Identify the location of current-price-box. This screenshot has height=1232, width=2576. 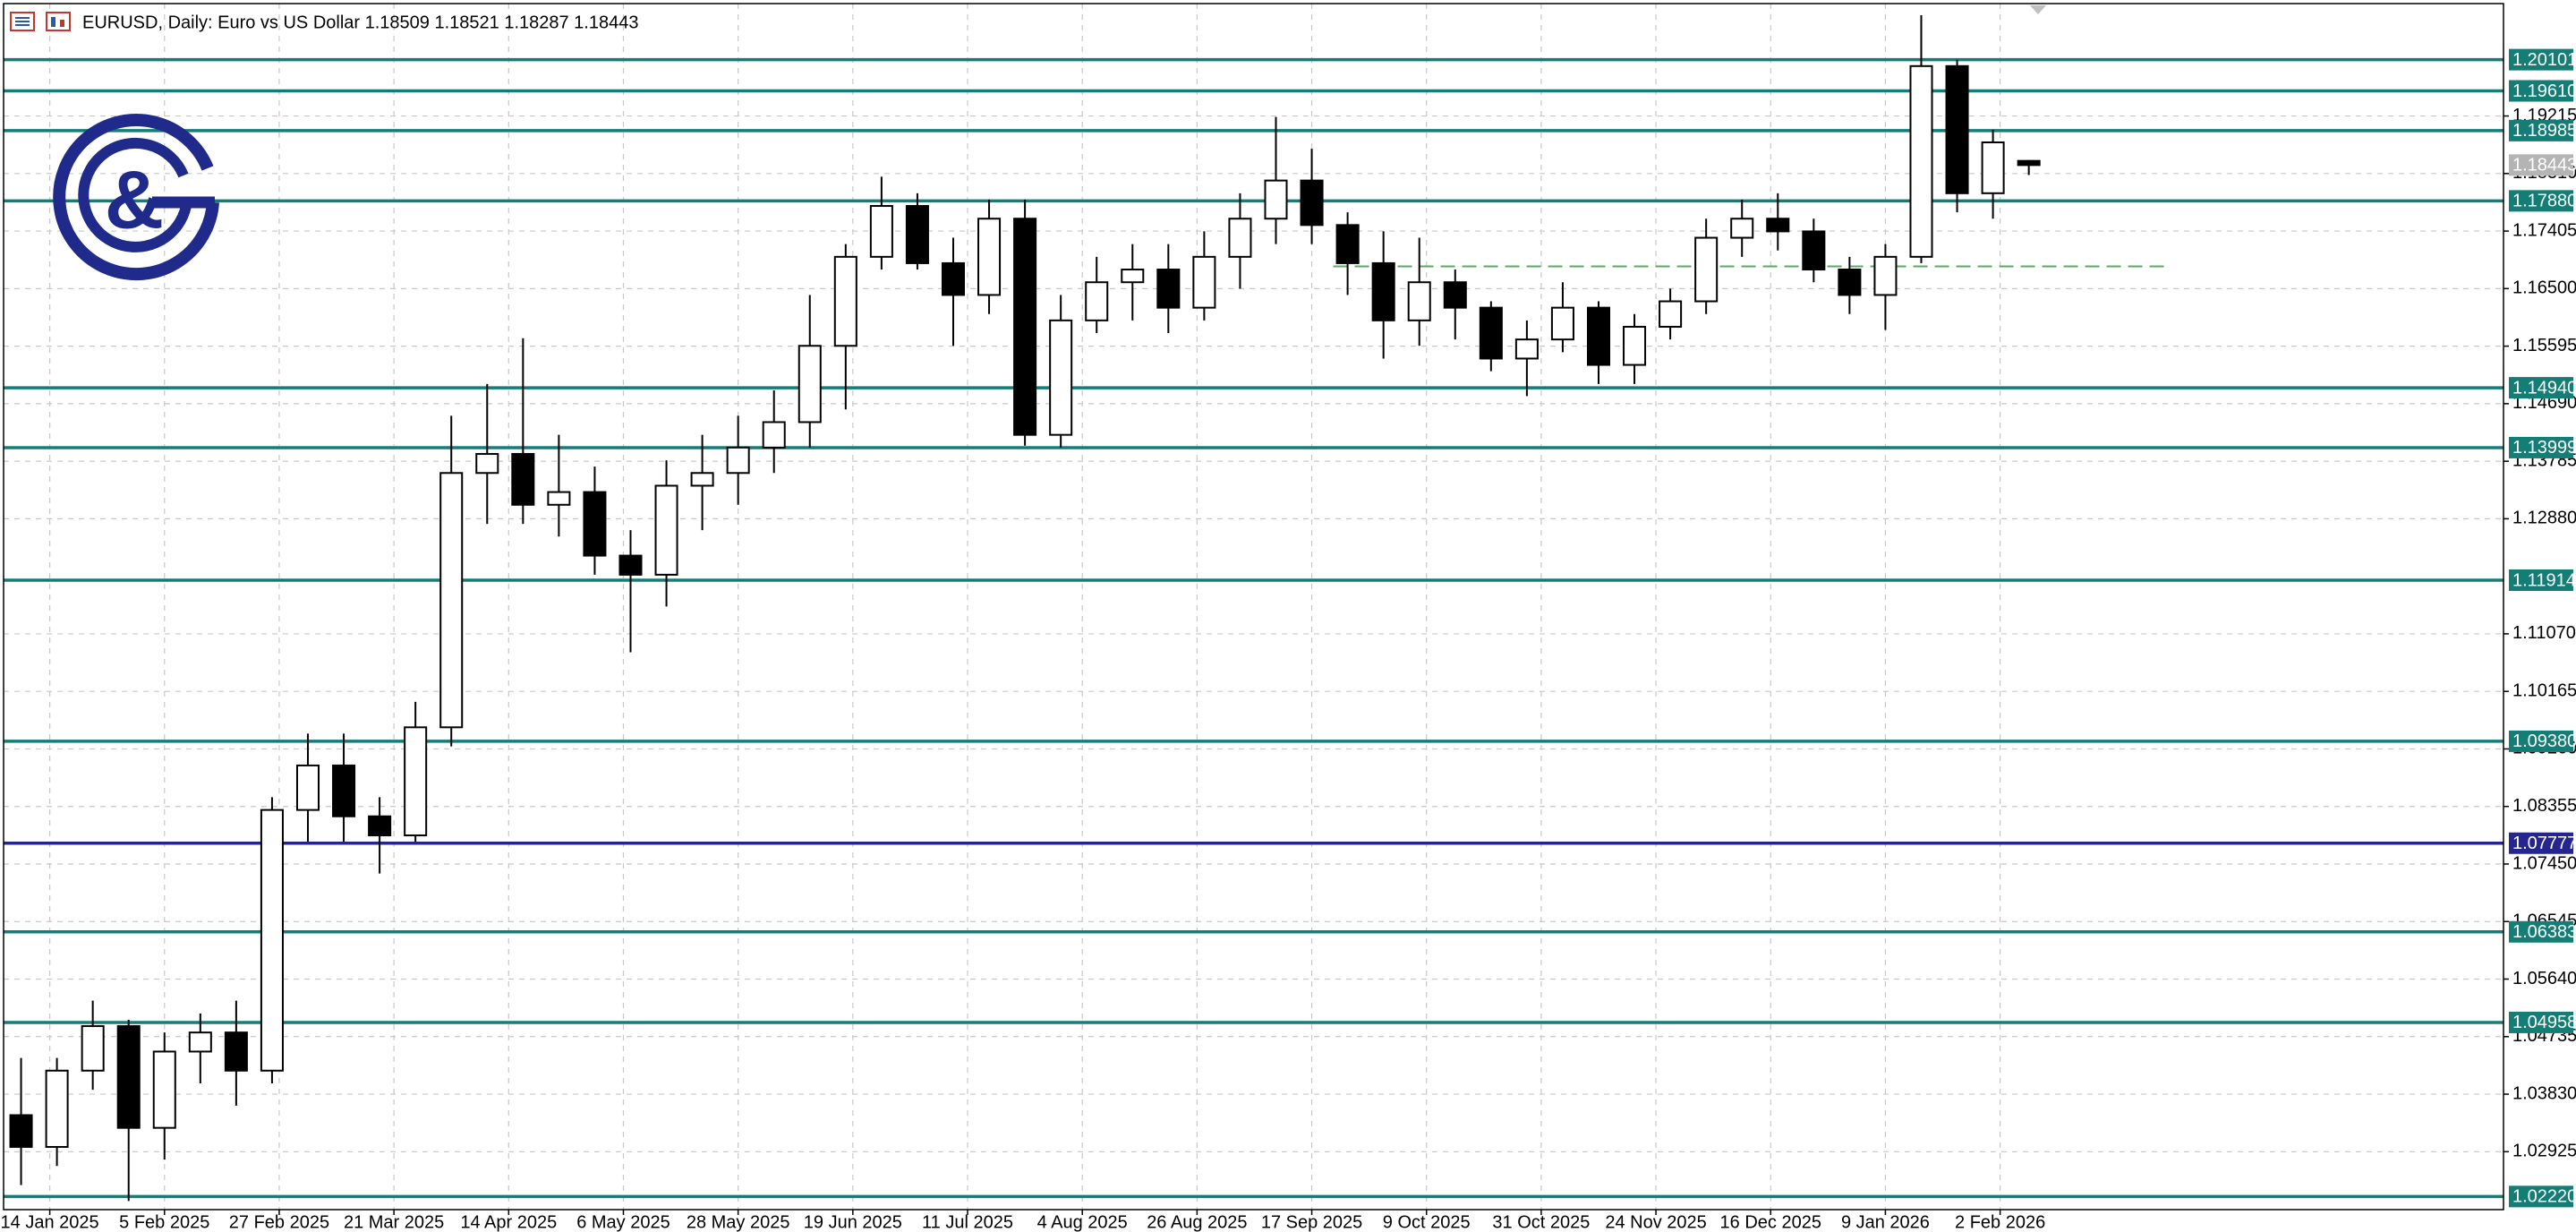
(2541, 165).